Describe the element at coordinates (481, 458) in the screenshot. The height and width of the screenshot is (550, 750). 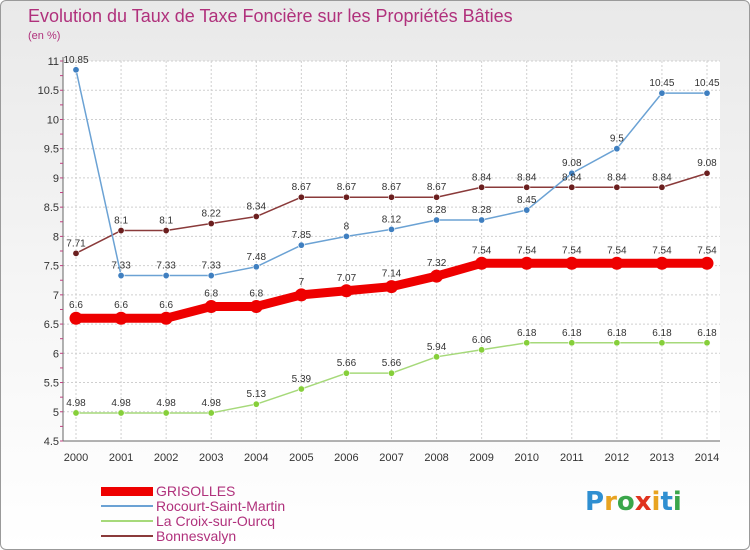
I see `x-tick-label: 2009` at that location.